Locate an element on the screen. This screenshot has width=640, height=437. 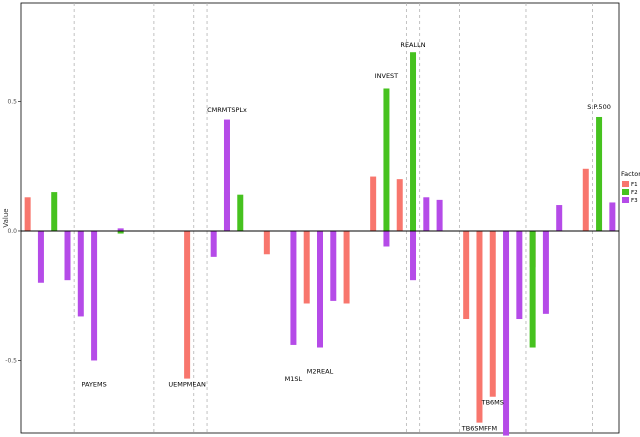
annotation-label: TB6MS is located at coordinates (492, 403).